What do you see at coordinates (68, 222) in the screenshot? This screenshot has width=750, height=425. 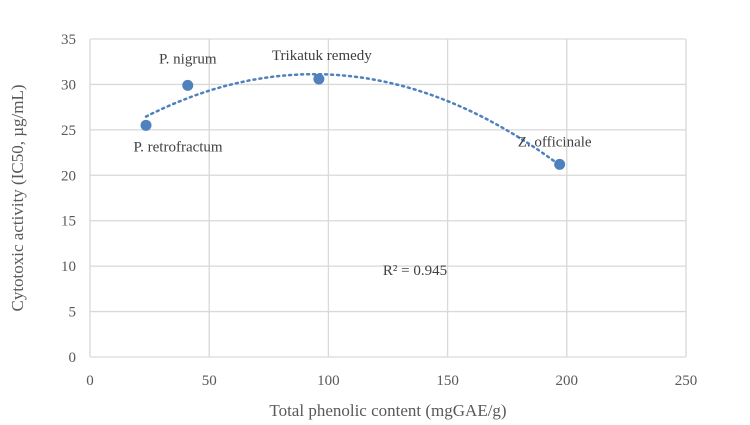 I see `y-tick-label: 15` at bounding box center [68, 222].